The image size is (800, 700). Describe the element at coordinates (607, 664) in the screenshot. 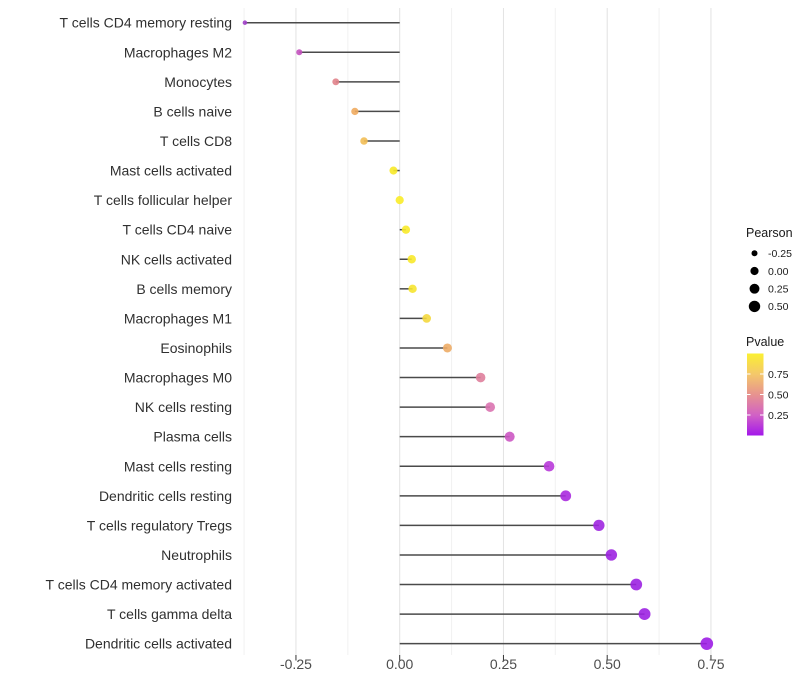

I see `x-tick-label: 0.50` at that location.